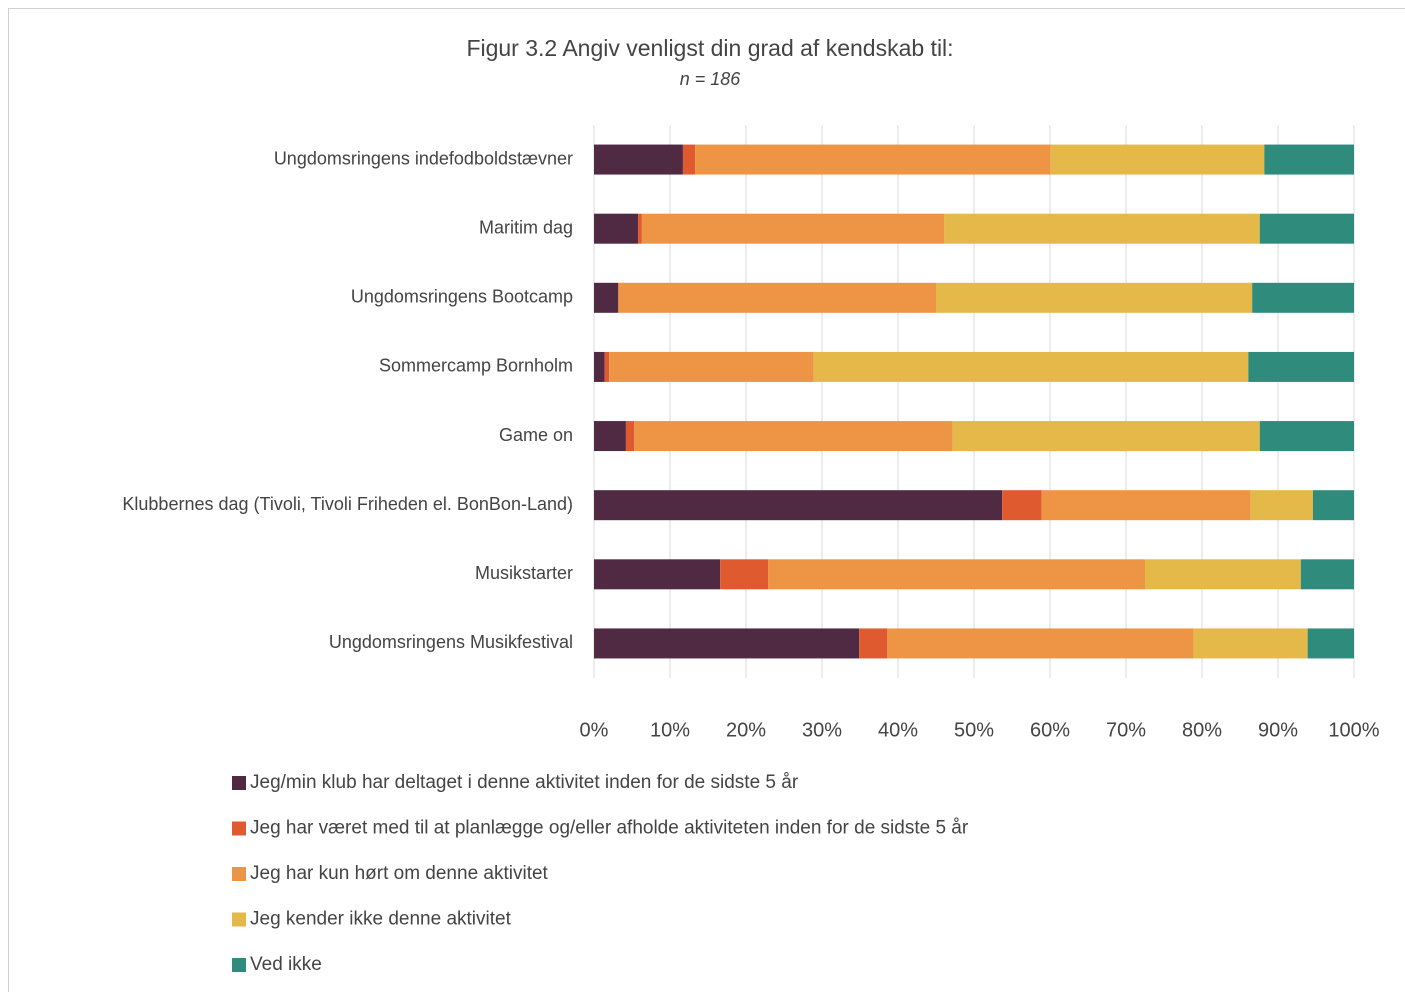 This screenshot has width=1405, height=992. I want to click on chart-subtitle: n = 186, so click(711, 79).